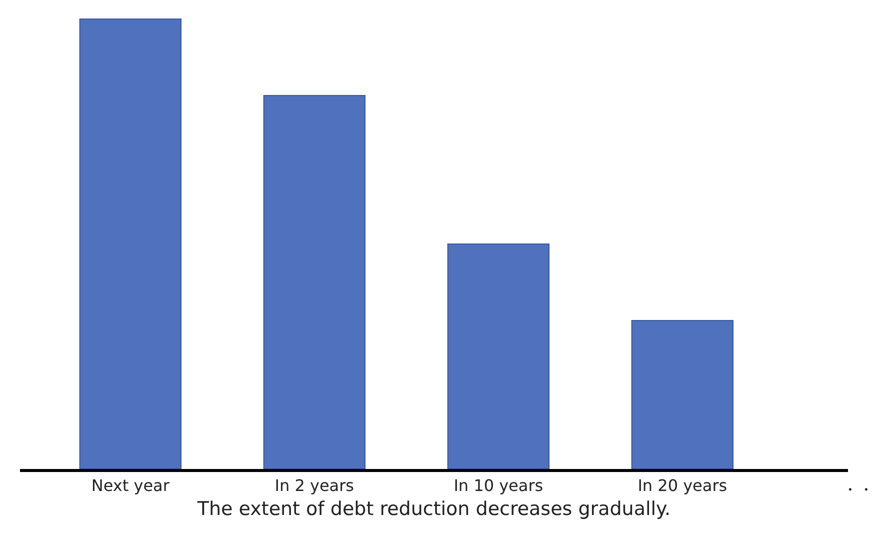  I want to click on x-tick-label: In 10 years, so click(499, 486).